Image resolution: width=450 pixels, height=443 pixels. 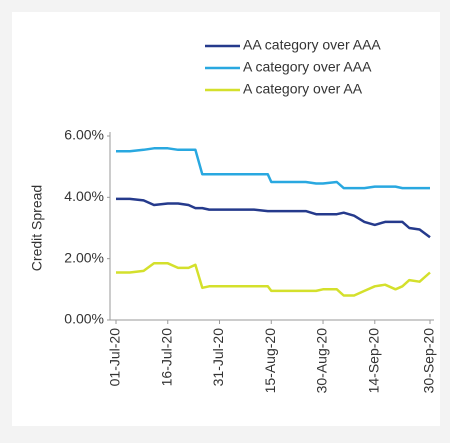 What do you see at coordinates (307, 67) in the screenshot?
I see `legend-label: A category over AAA` at bounding box center [307, 67].